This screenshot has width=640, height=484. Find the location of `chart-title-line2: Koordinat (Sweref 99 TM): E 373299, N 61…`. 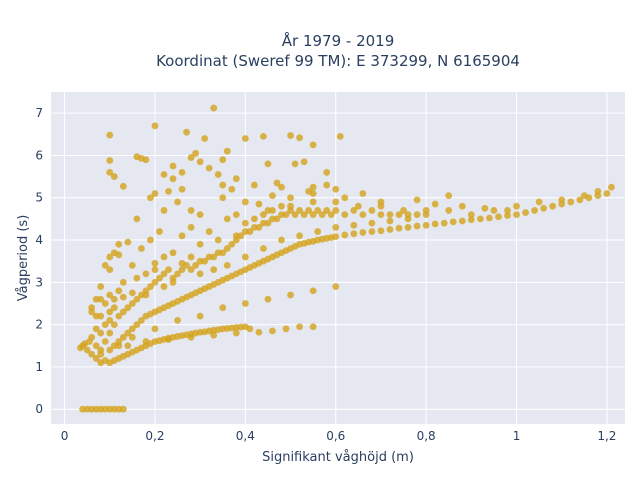

chart-title-line2: Koordinat (Sweref 99 TM): E 373299, N 61… is located at coordinates (338, 61).